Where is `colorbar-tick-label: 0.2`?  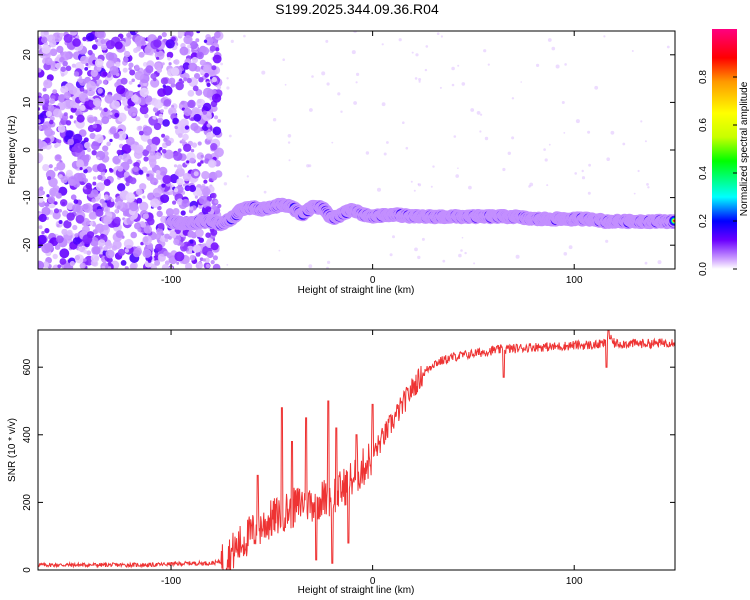
colorbar-tick-label: 0.2 is located at coordinates (703, 221).